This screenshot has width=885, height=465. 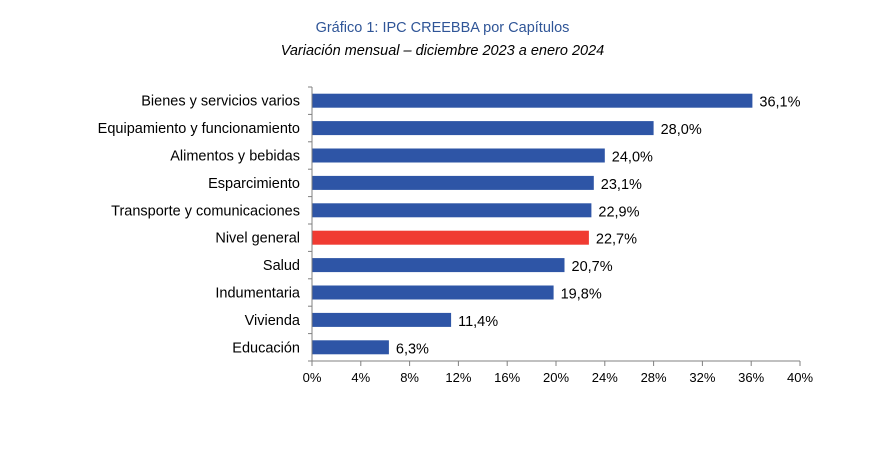 What do you see at coordinates (273, 321) in the screenshot?
I see `category-label: Vivienda` at bounding box center [273, 321].